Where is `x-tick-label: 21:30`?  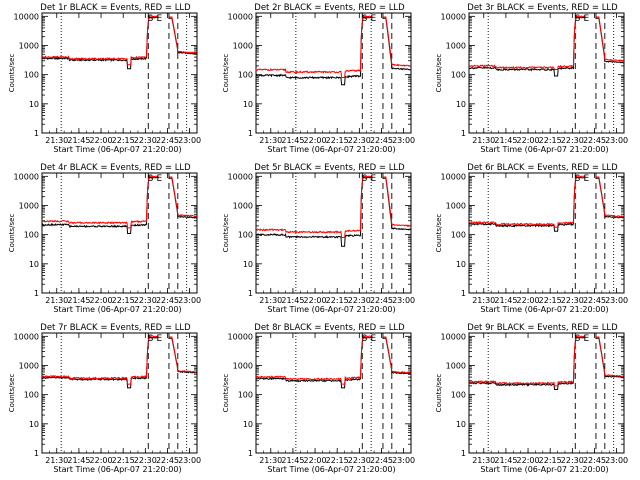
x-tick-label: 21:30 is located at coordinates (483, 140).